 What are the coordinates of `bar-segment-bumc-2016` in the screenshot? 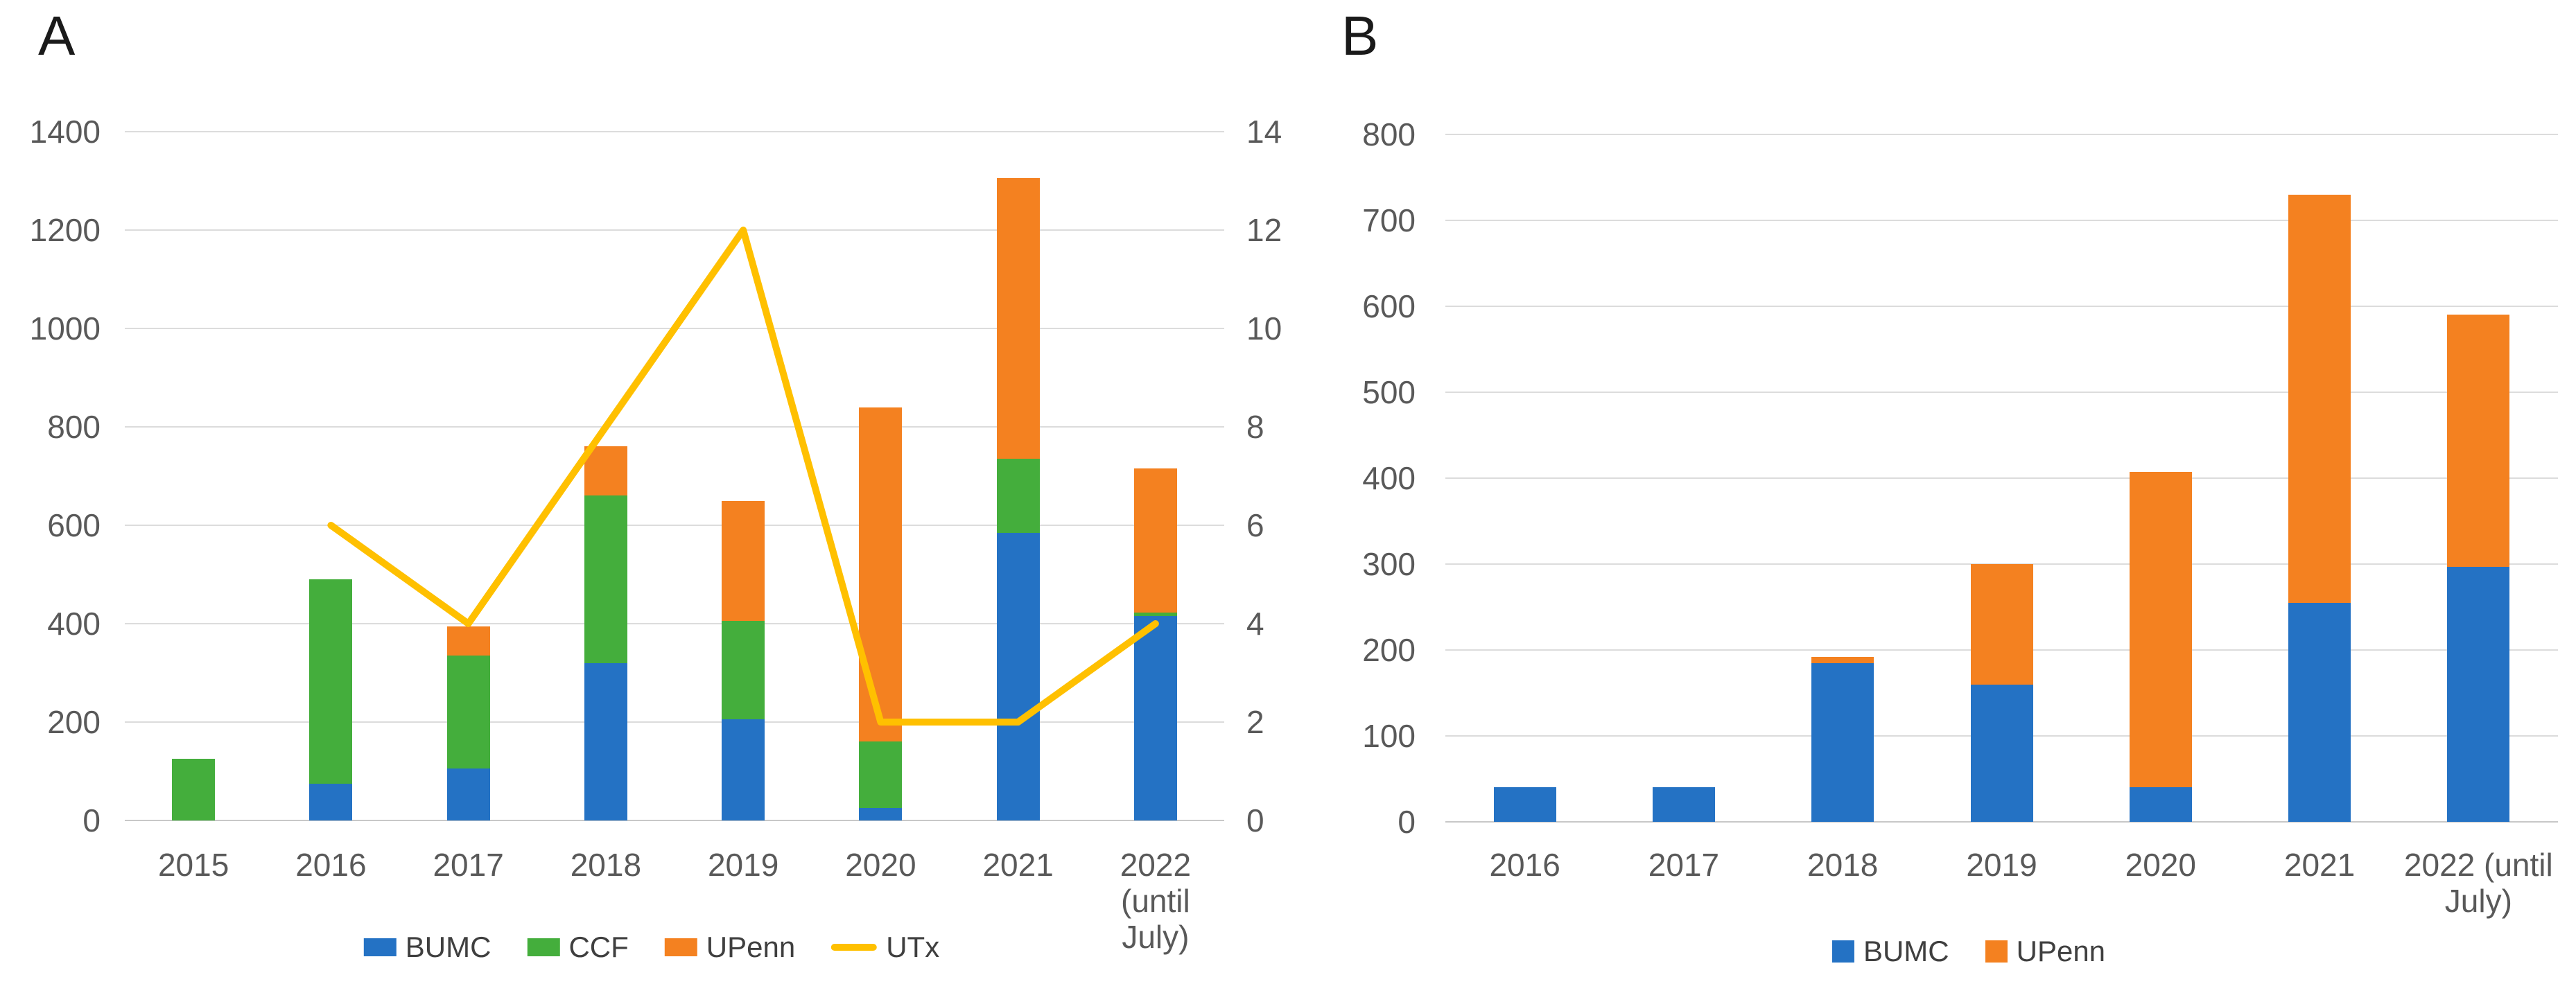 It's located at (1524, 804).